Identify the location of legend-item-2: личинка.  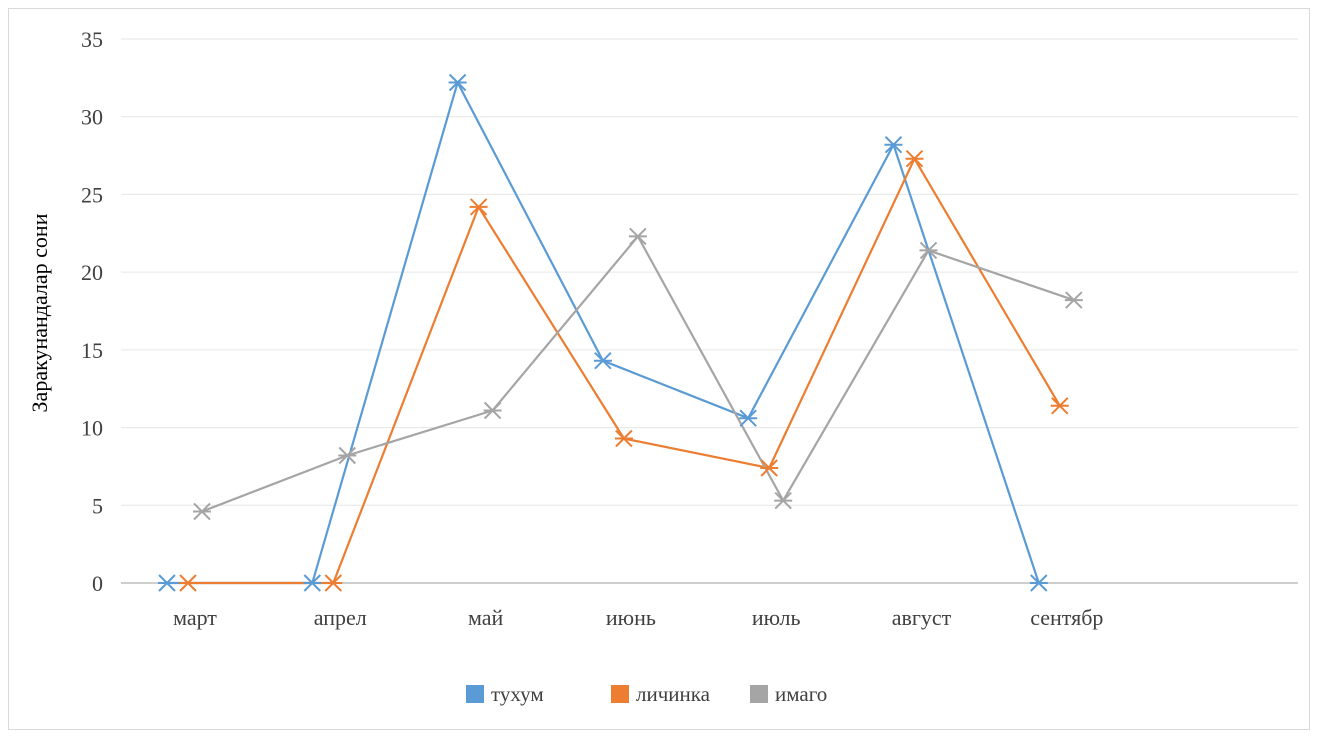
(661, 694).